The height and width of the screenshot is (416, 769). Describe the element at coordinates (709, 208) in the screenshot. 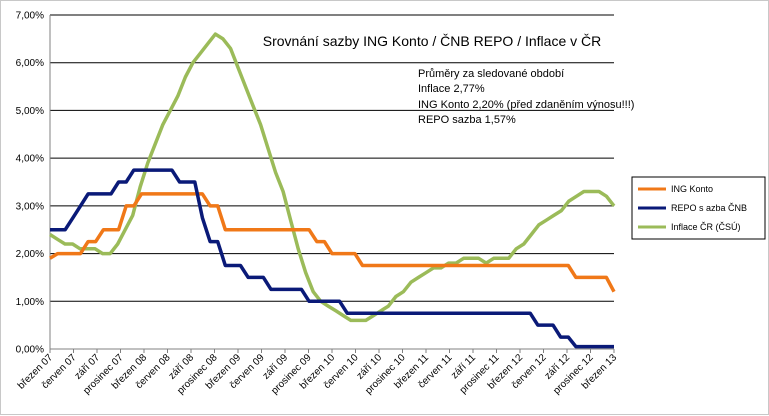

I see `legend-label-repo: REPO s azba ČNB` at that location.